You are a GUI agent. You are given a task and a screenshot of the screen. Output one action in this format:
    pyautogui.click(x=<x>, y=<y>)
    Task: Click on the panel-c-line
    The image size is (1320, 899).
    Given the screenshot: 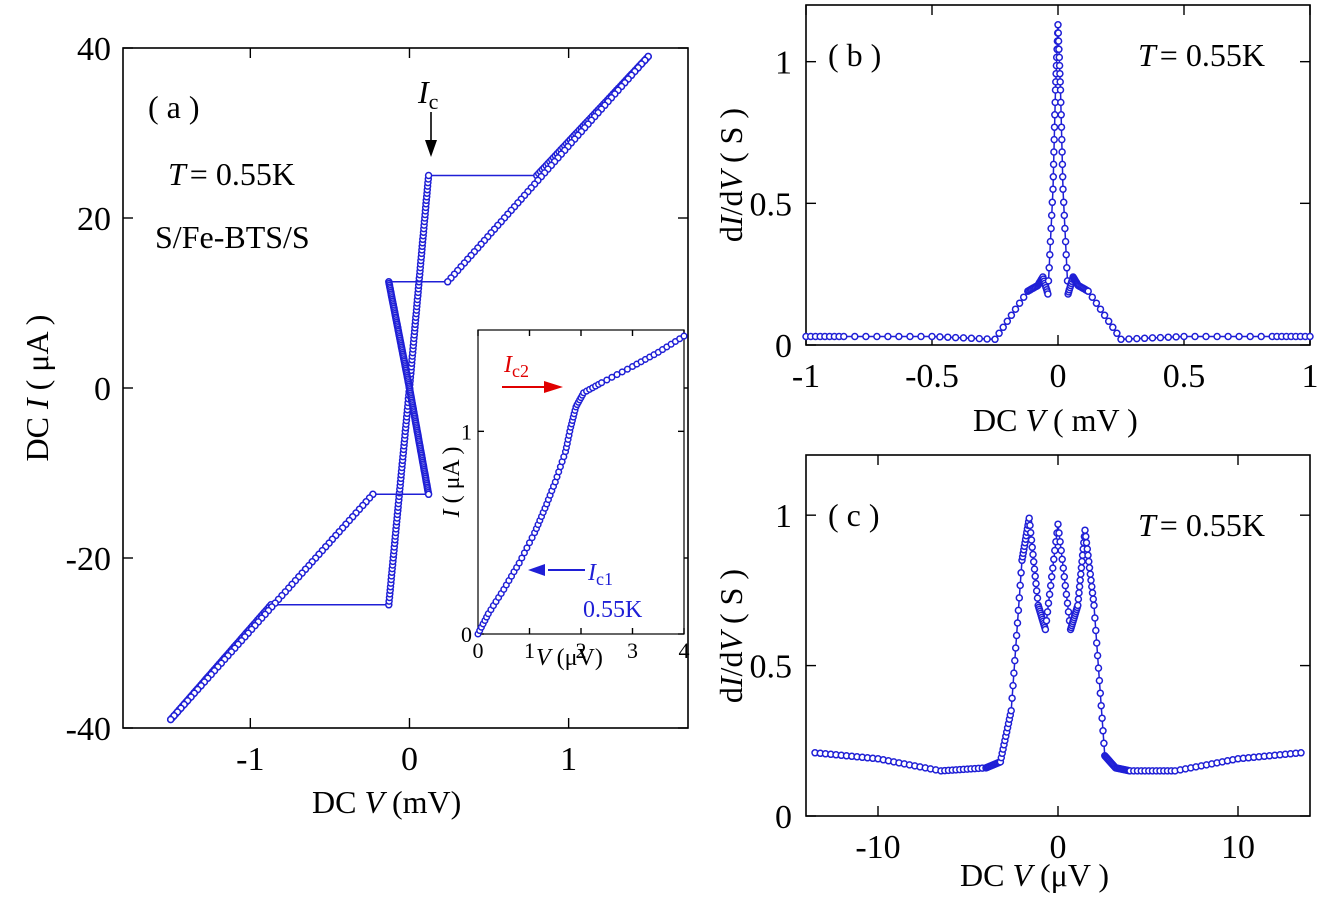 What is the action you would take?
    pyautogui.click(x=1058, y=645)
    